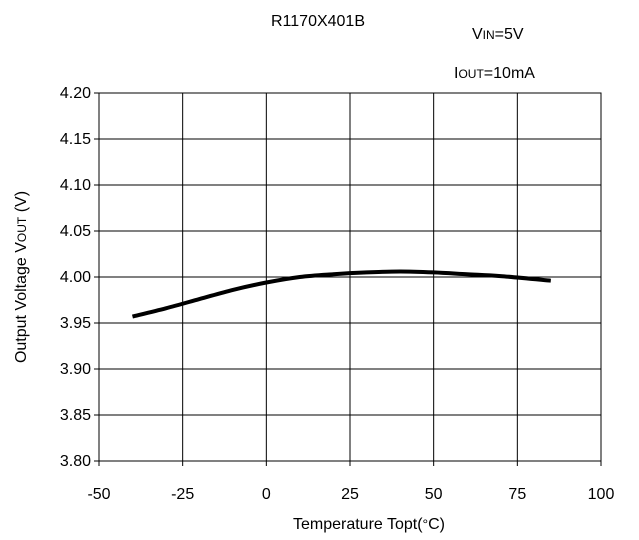  Describe the element at coordinates (350, 494) in the screenshot. I see `x-tick-label: 25` at that location.